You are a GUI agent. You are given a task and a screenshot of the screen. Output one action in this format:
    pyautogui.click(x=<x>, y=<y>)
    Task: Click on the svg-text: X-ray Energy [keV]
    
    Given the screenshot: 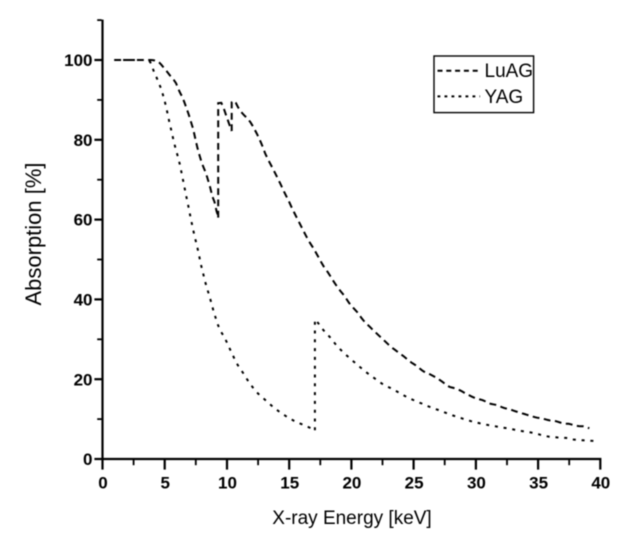 What is the action you would take?
    pyautogui.click(x=351, y=518)
    